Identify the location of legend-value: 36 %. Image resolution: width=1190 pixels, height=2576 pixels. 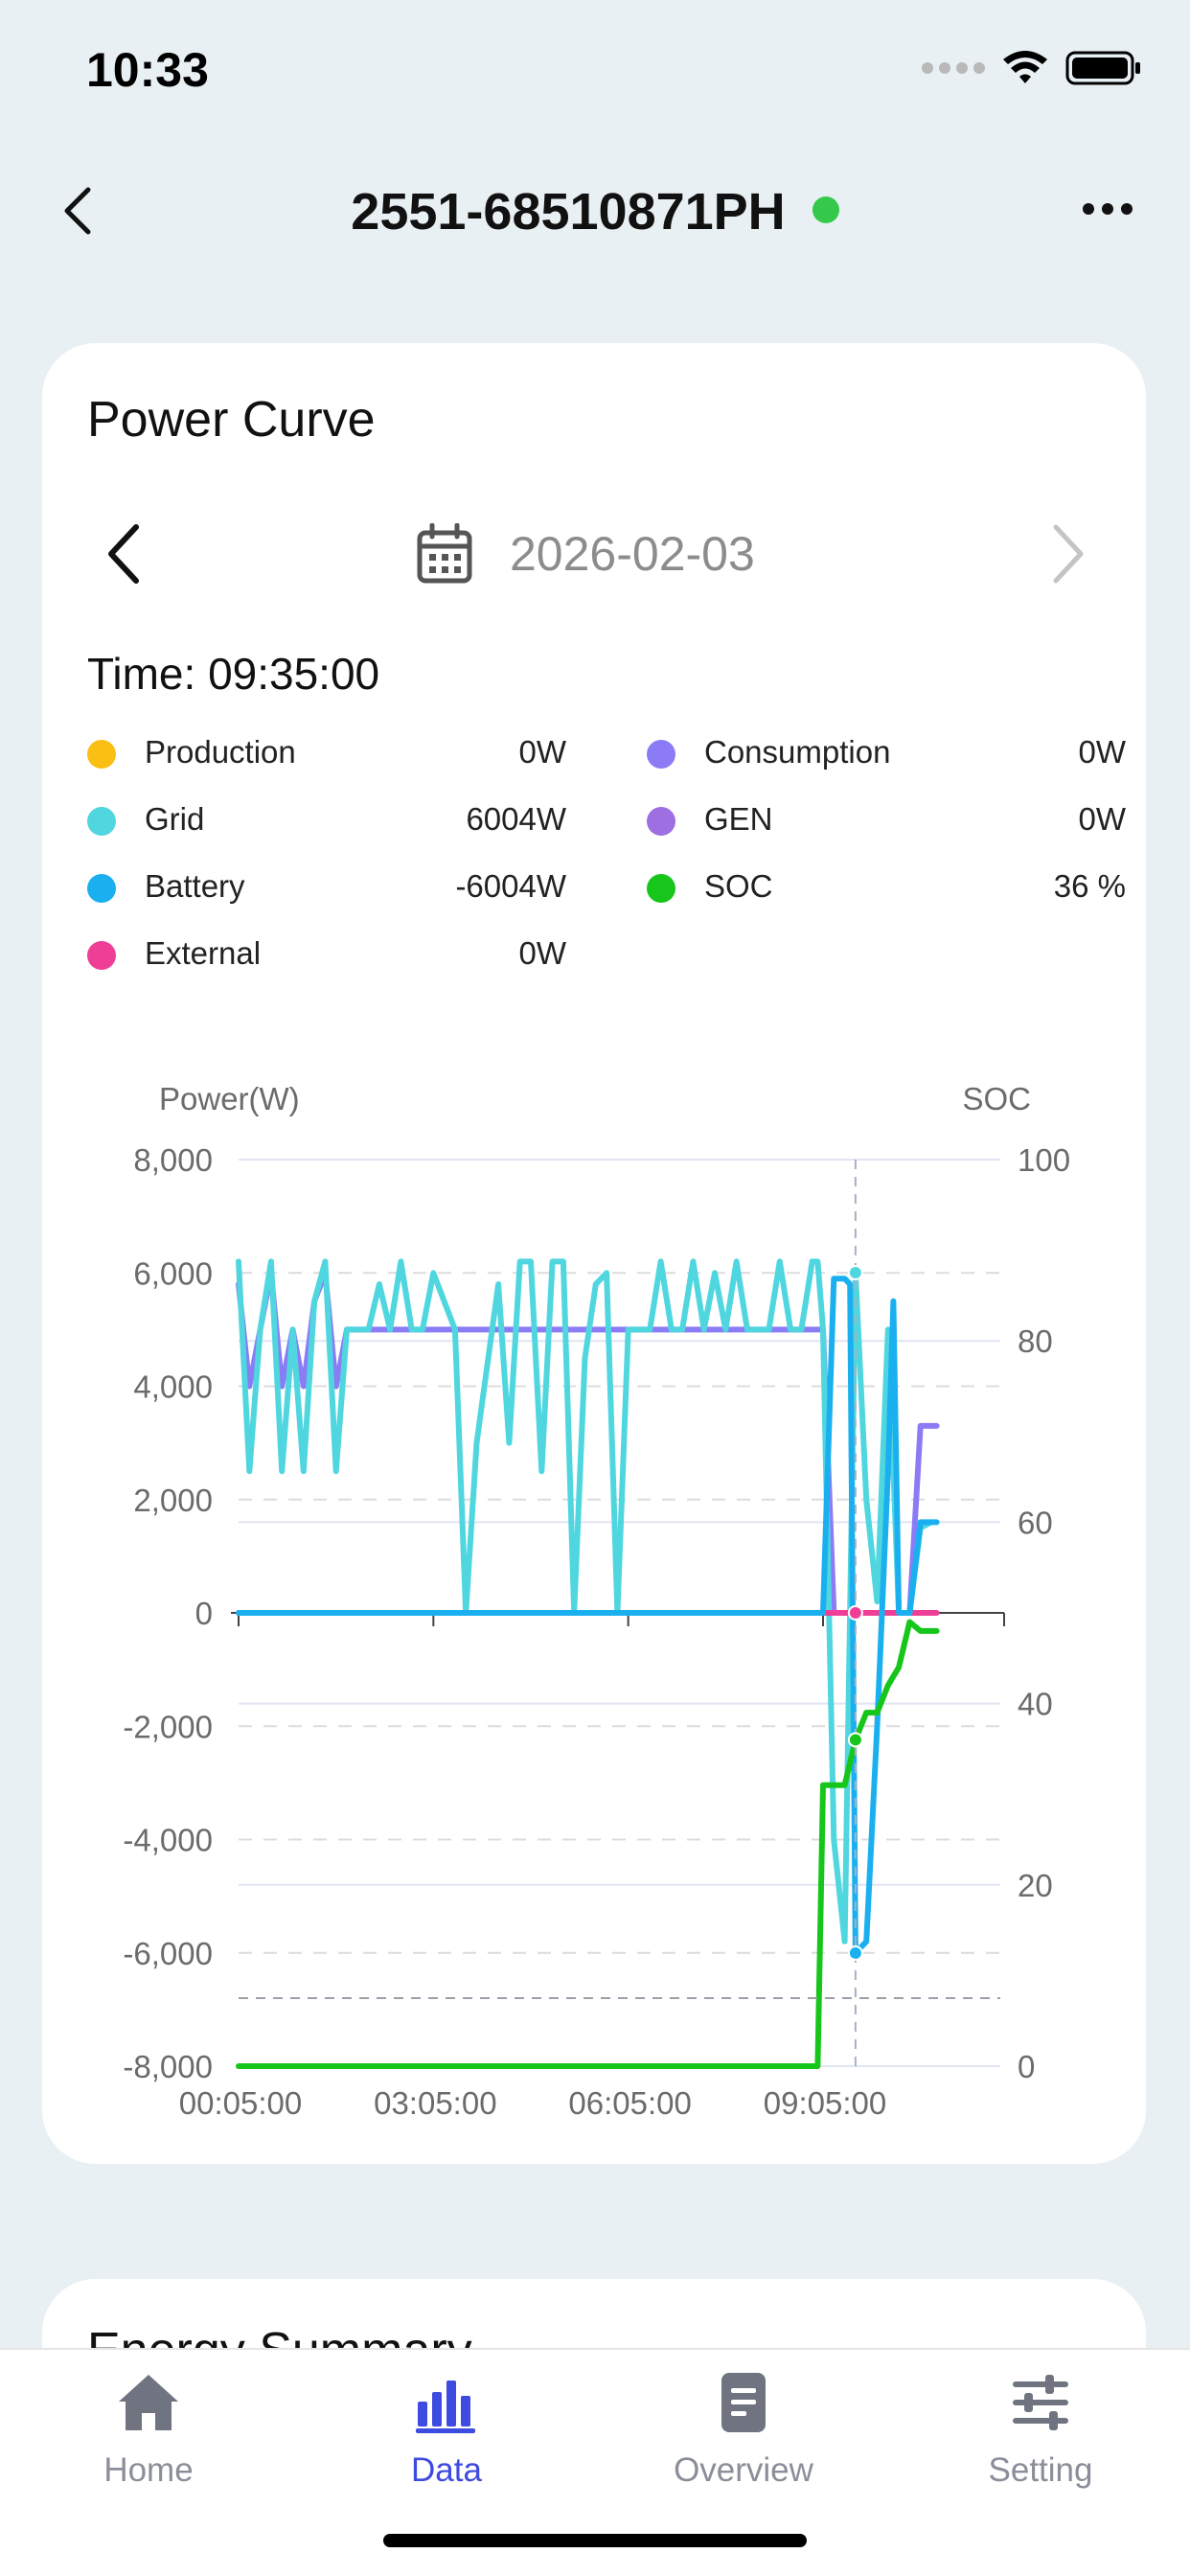
(1090, 886).